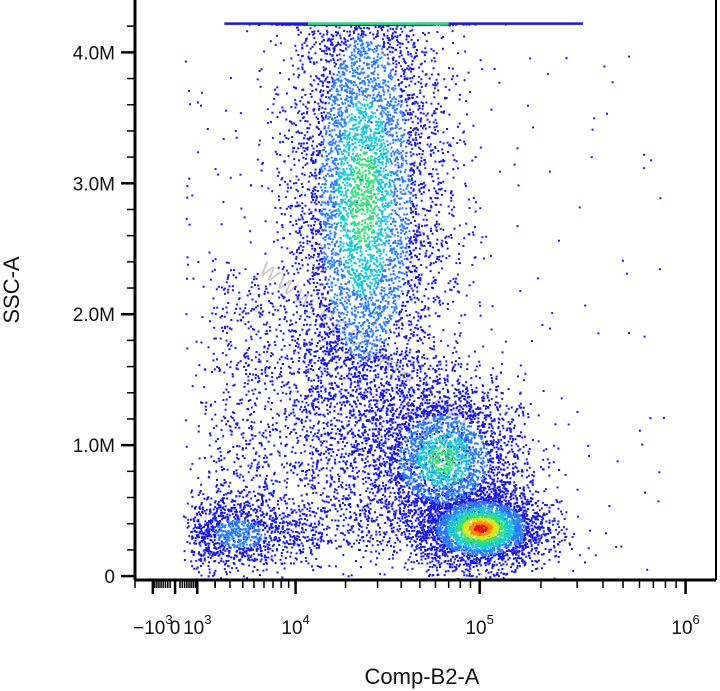 The image size is (720, 691). I want to click on x-tick-label: −103, so click(152, 625).